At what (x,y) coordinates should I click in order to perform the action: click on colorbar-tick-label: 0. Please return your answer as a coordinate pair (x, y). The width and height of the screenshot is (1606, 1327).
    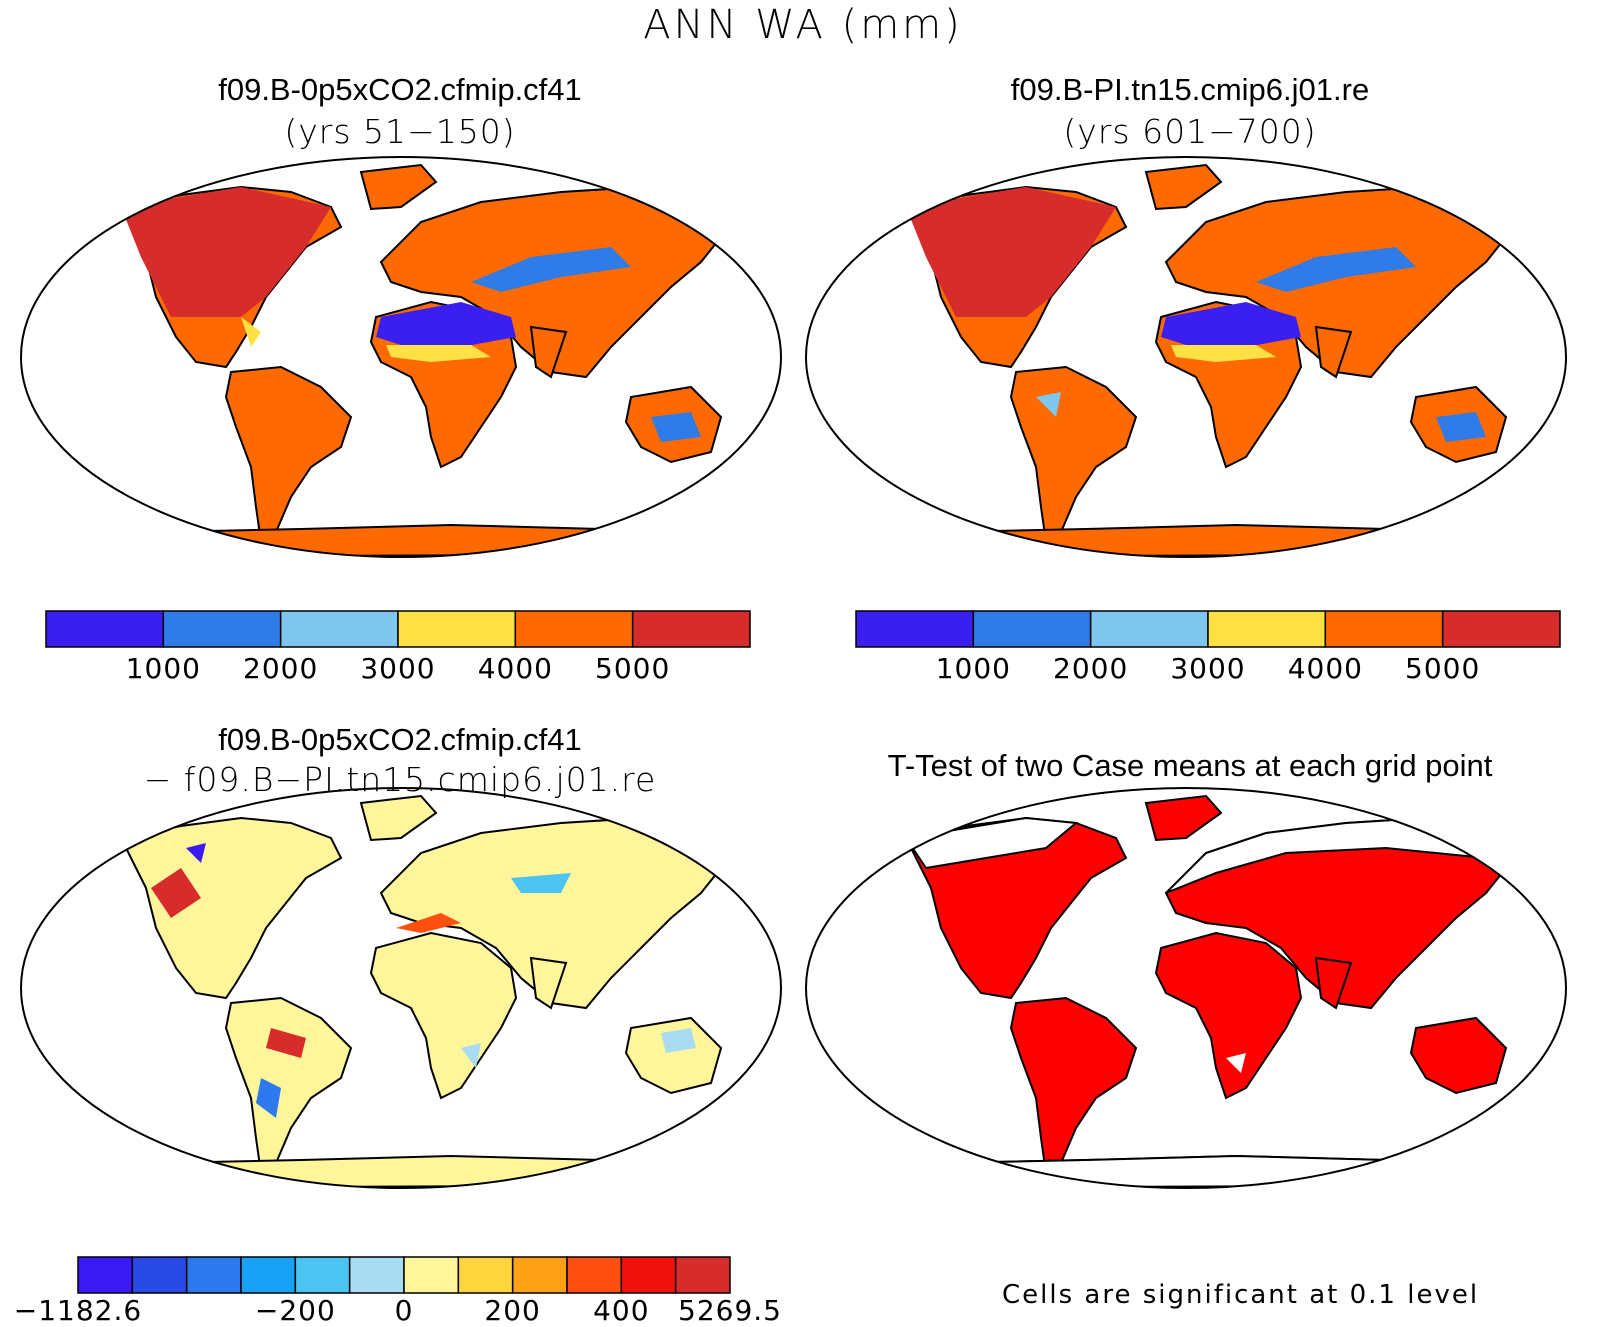
    Looking at the image, I should click on (404, 1310).